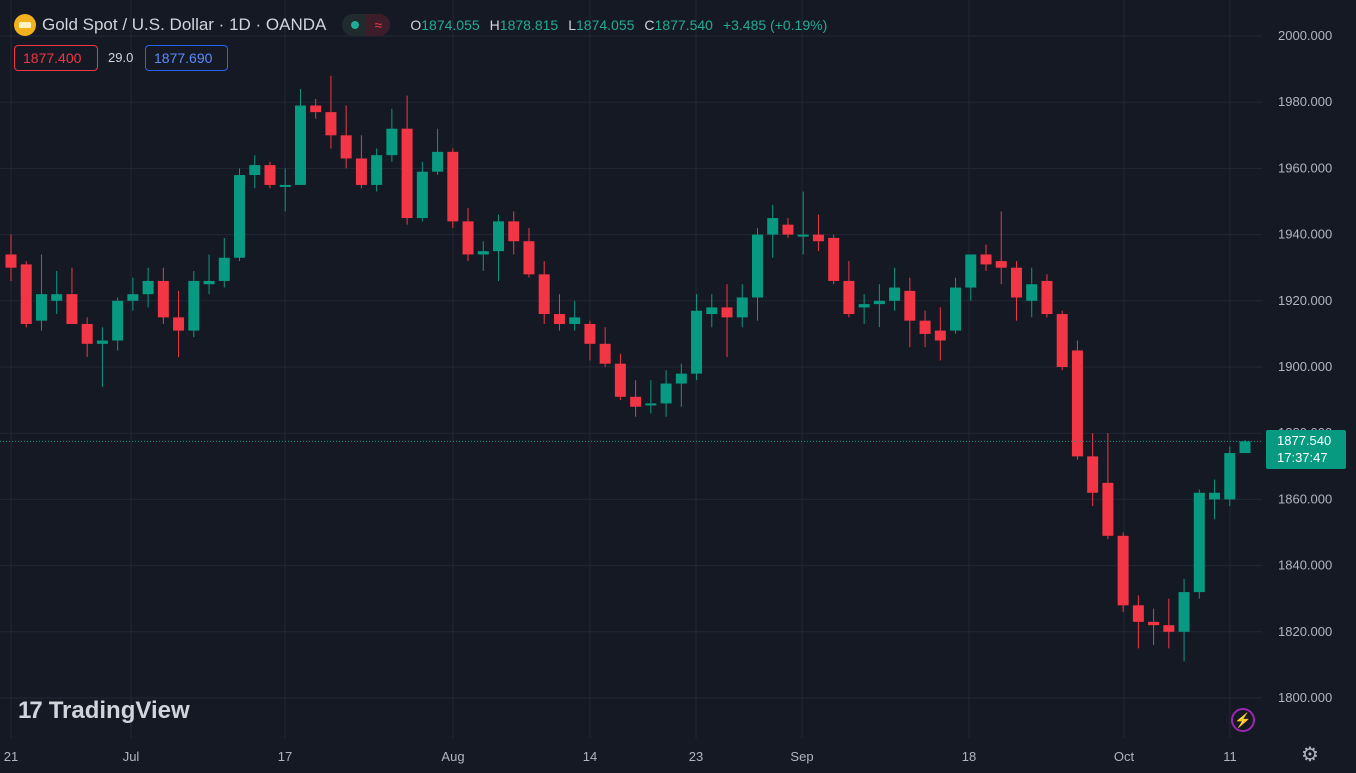 This screenshot has height=773, width=1356. What do you see at coordinates (11, 756) in the screenshot?
I see `time-tick-label: 21` at bounding box center [11, 756].